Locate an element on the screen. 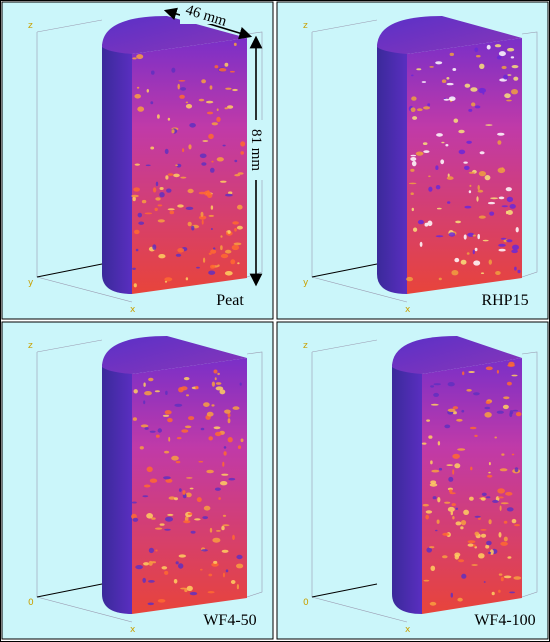 This screenshot has width=550, height=642. sample-front is located at coordinates (189, 166).